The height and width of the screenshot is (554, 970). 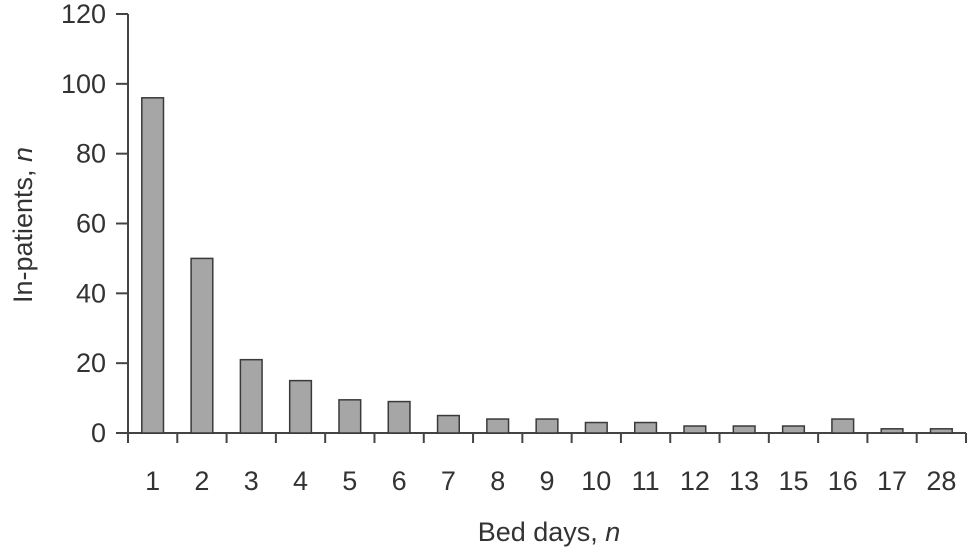 What do you see at coordinates (793, 481) in the screenshot?
I see `x-tick-label: 15` at bounding box center [793, 481].